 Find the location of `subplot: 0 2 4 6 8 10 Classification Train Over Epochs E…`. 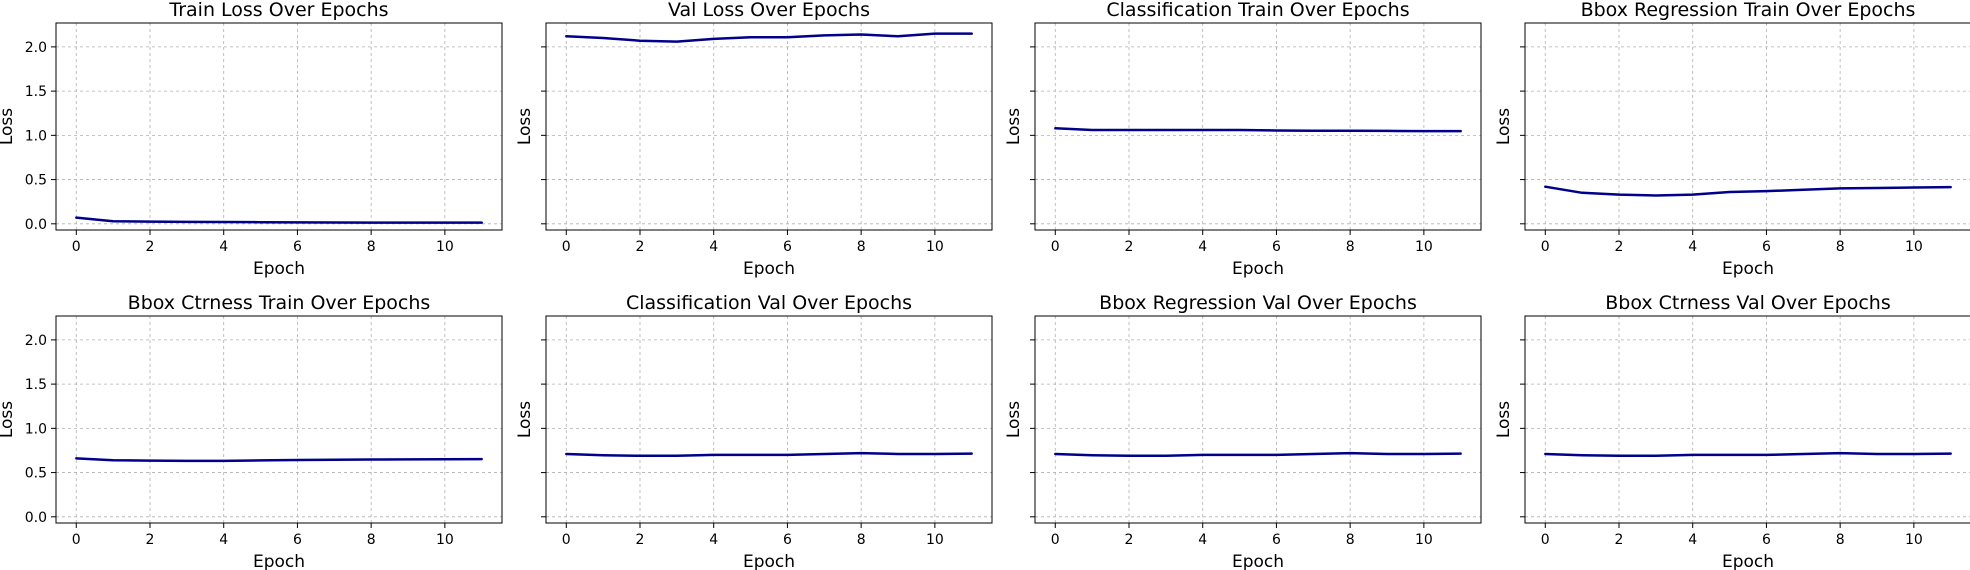

subplot: 0 2 4 6 8 10 Classification Train Over Epochs E… is located at coordinates (1243, 139).